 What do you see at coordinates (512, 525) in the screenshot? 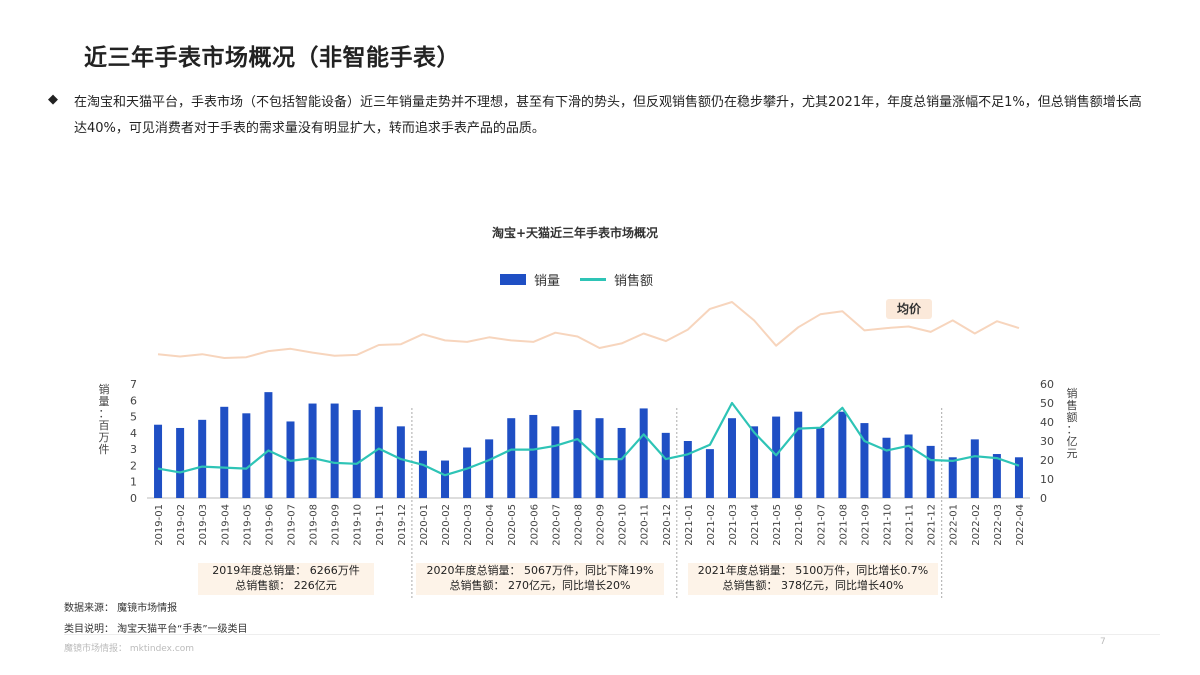
I see `x-tick-label: 2020-05` at bounding box center [512, 525].